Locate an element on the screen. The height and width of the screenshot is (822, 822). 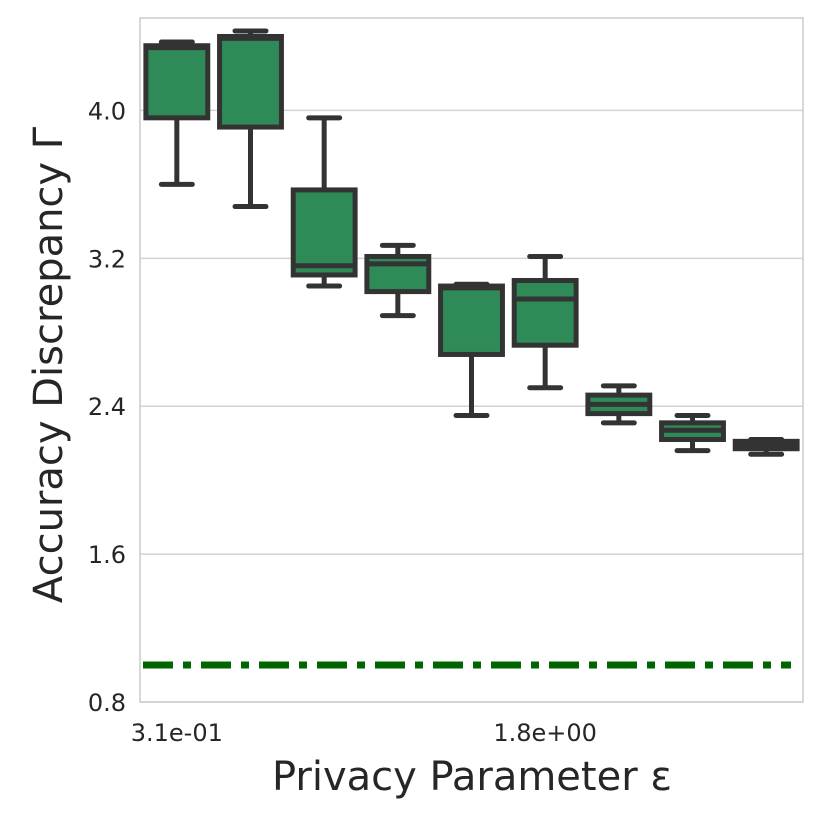
x-axis-label: Privacy Parameter ε is located at coordinates (472, 777).